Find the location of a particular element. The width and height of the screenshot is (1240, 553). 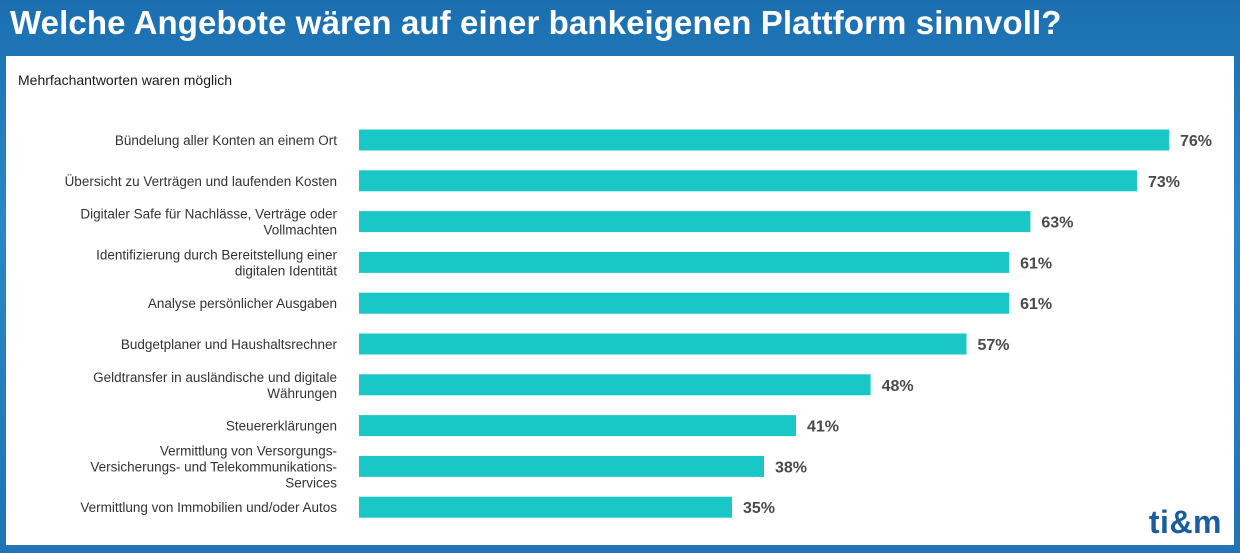

category-label-5: Budgetplaner und Haushaltsrechner is located at coordinates (229, 344).